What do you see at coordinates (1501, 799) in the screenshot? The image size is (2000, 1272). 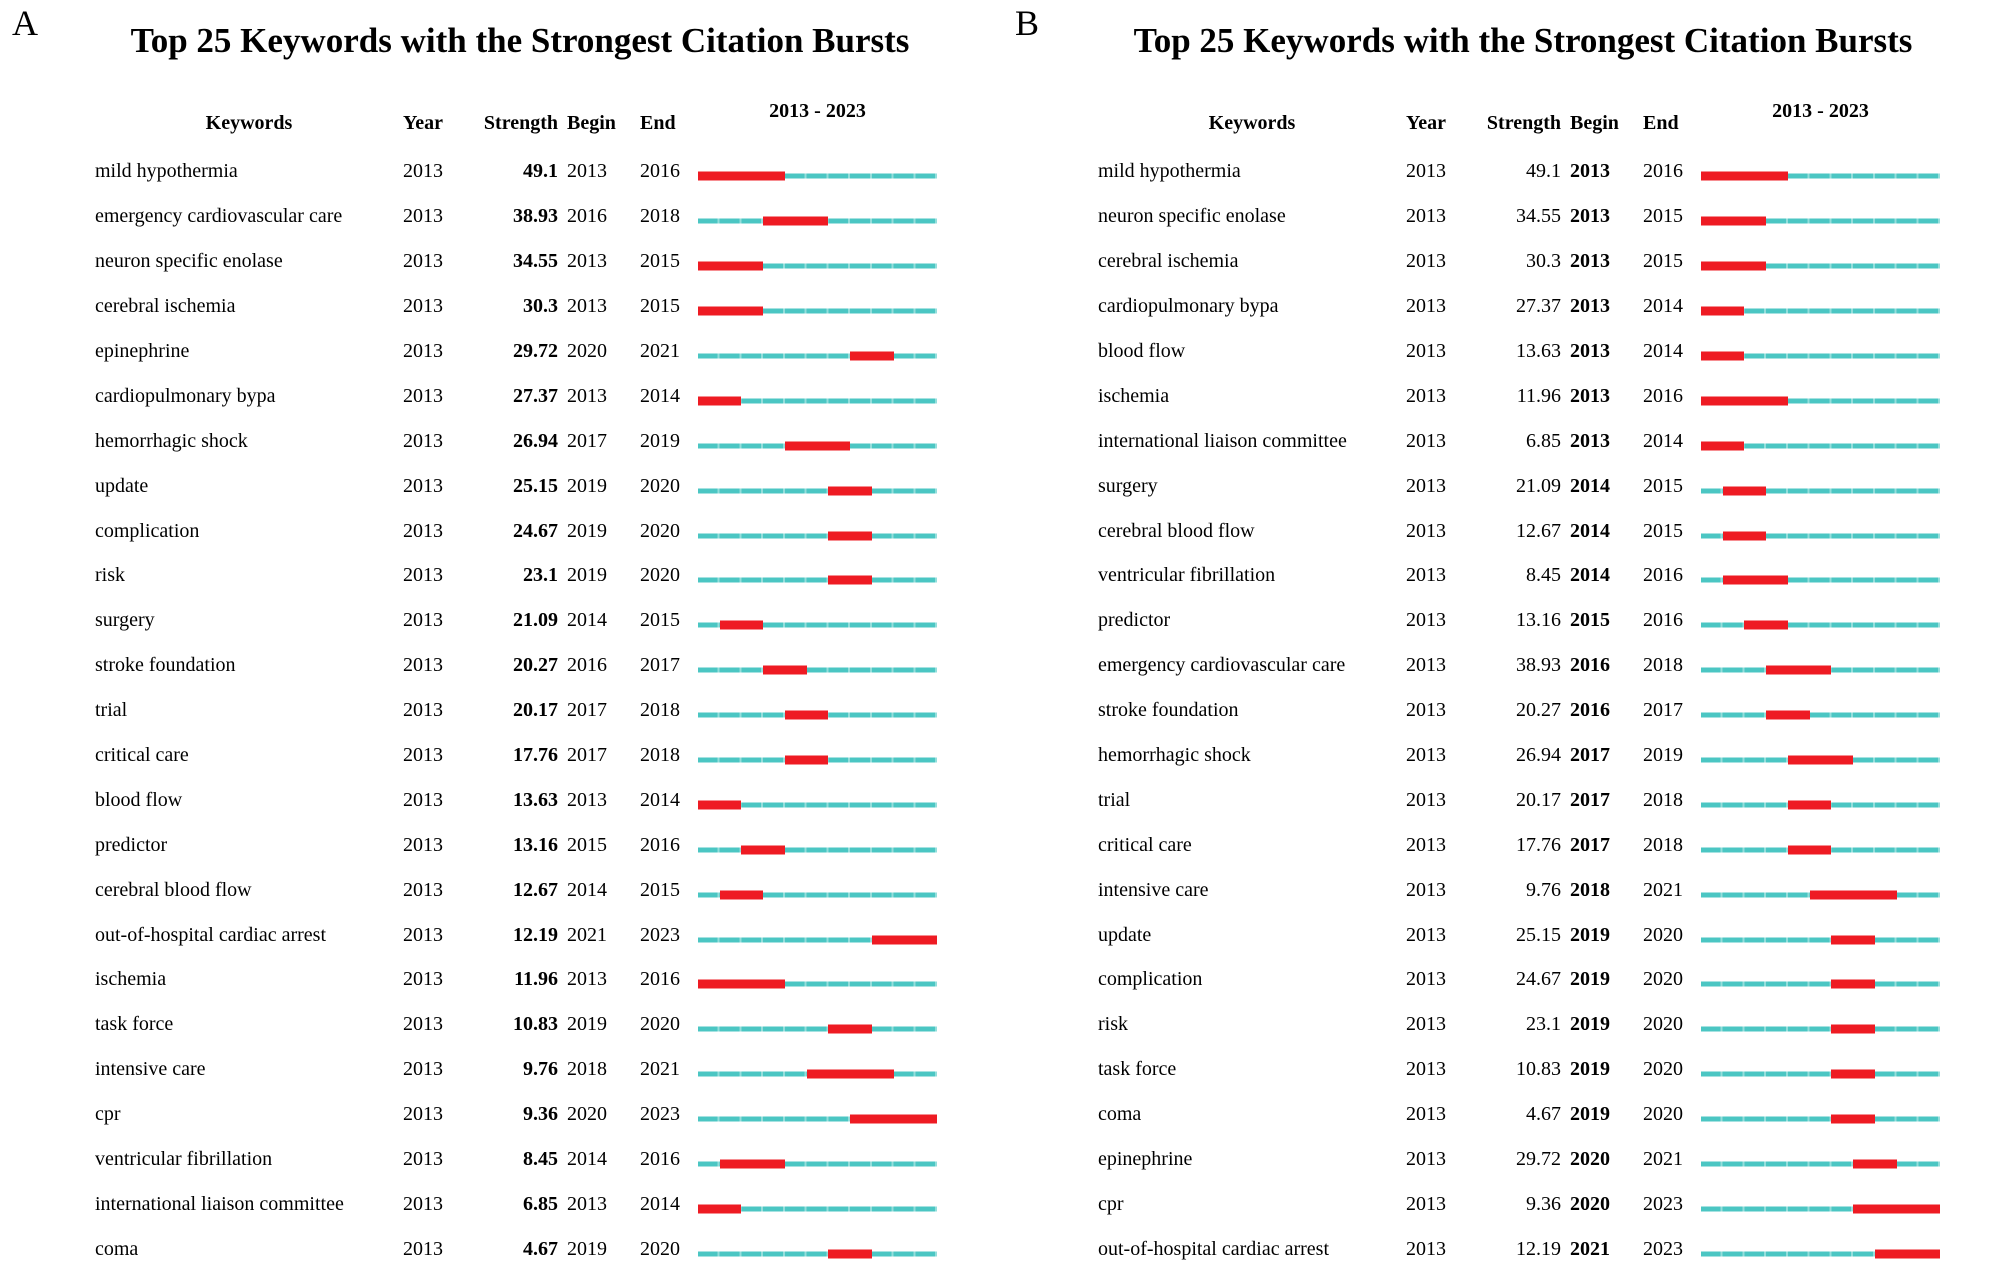 I see `table-row: trial 2013 20.17 2017 2018` at bounding box center [1501, 799].